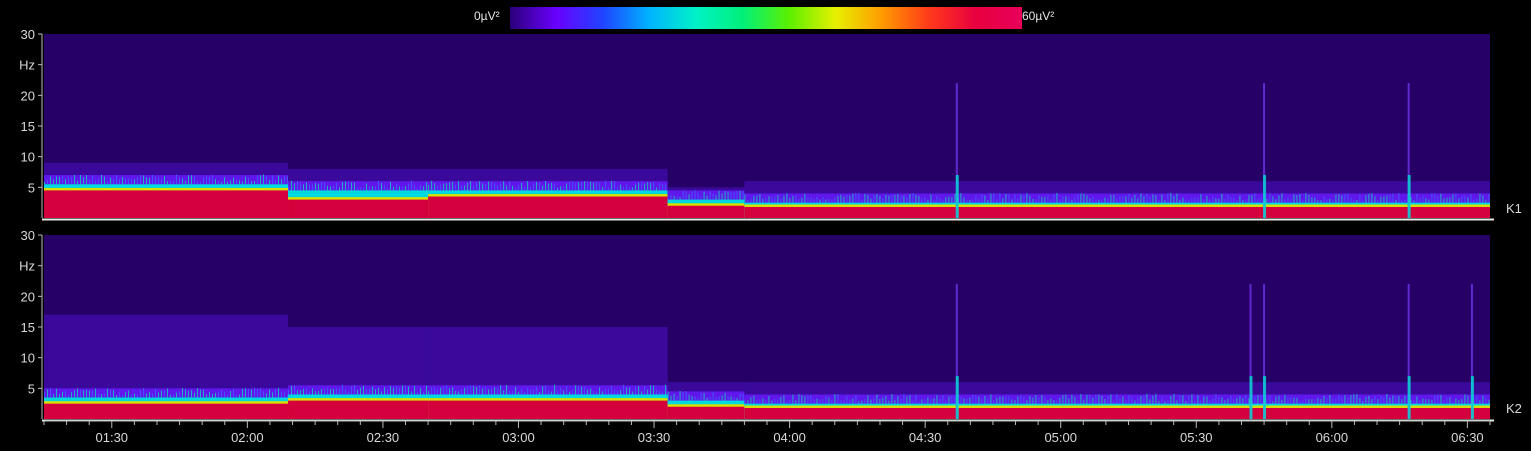 The image size is (1531, 451). I want to click on y-tick-label-k1: 15, so click(28, 126).